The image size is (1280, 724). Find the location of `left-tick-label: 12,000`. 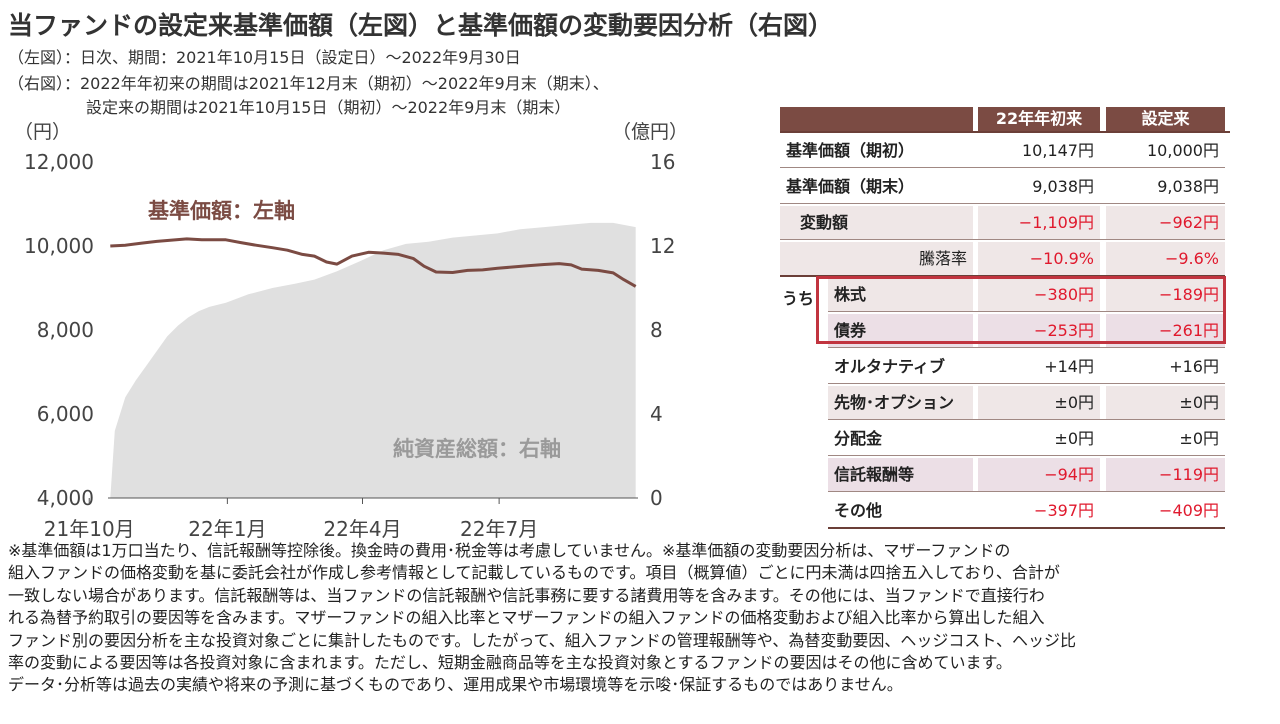

left-tick-label: 12,000 is located at coordinates (59, 162).